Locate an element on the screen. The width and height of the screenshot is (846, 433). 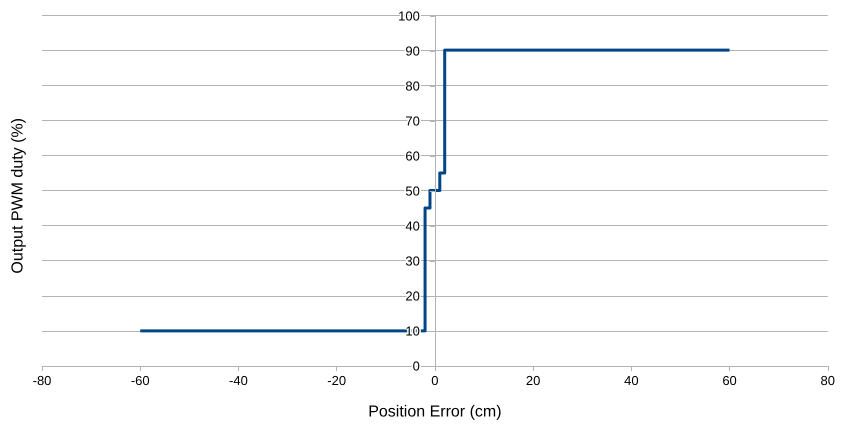
x-tick-label: -80 is located at coordinates (42, 380).